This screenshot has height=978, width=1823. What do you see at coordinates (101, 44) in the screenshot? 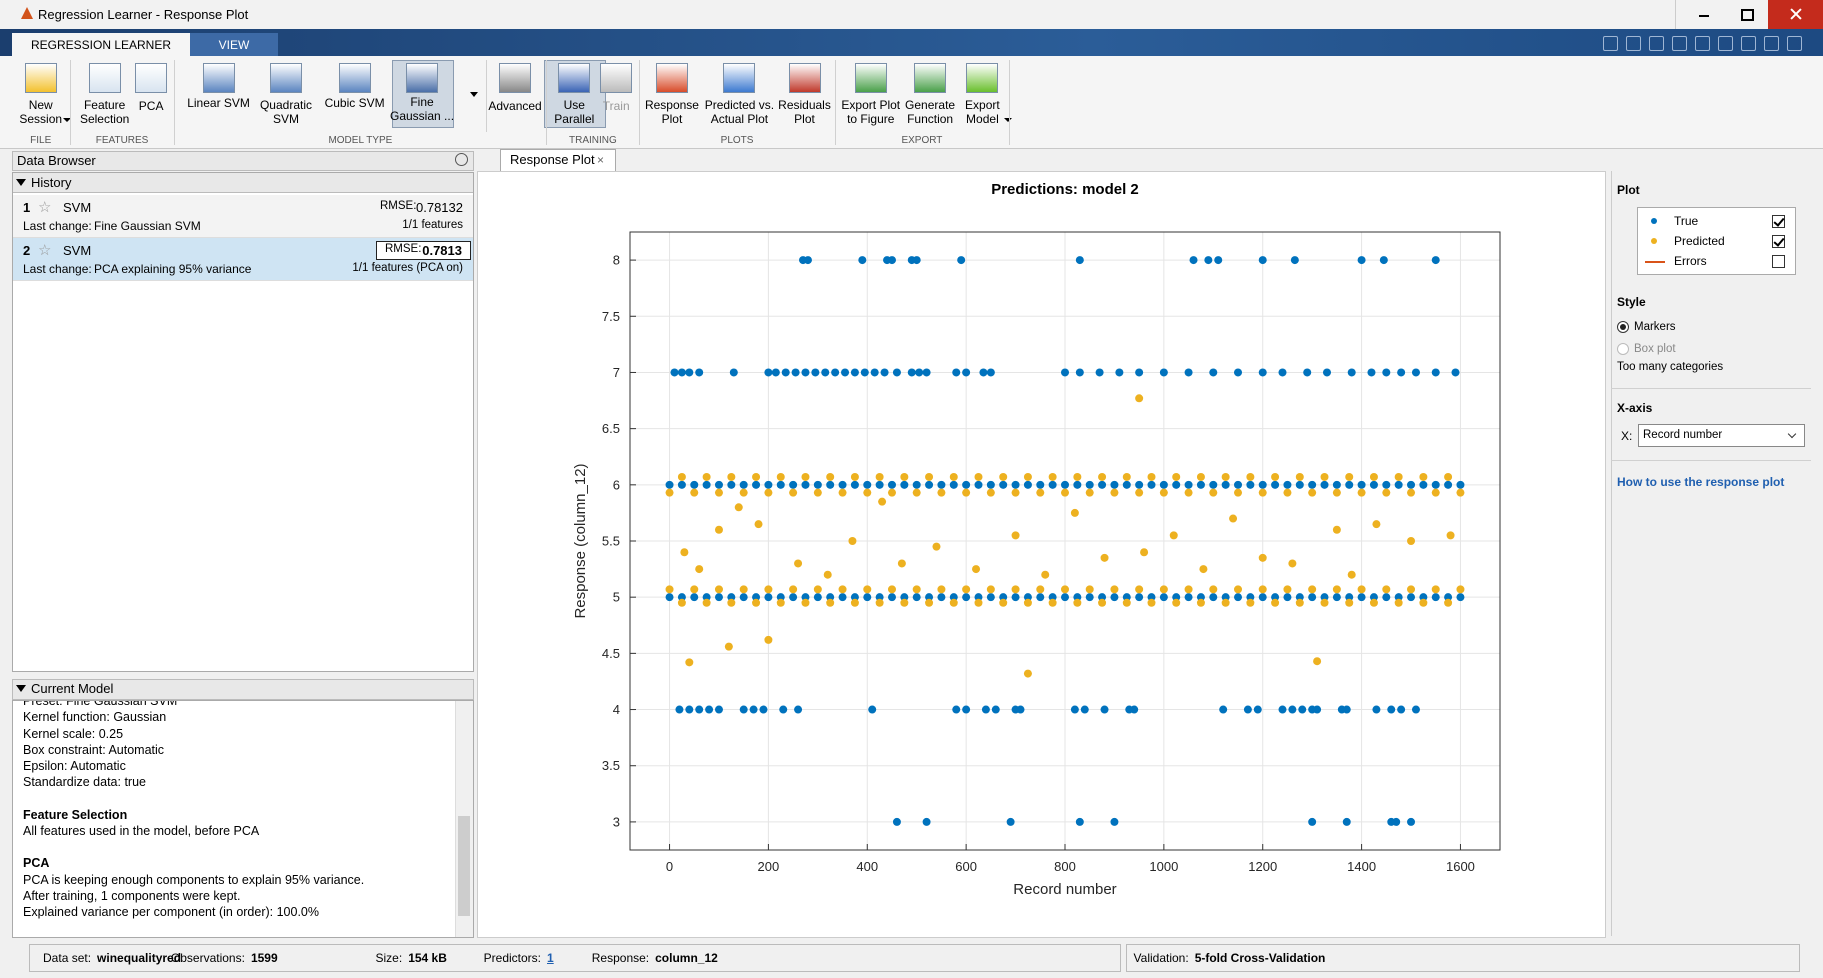
I see `ribbon-tab: REGRESSION LEARNER` at bounding box center [101, 44].